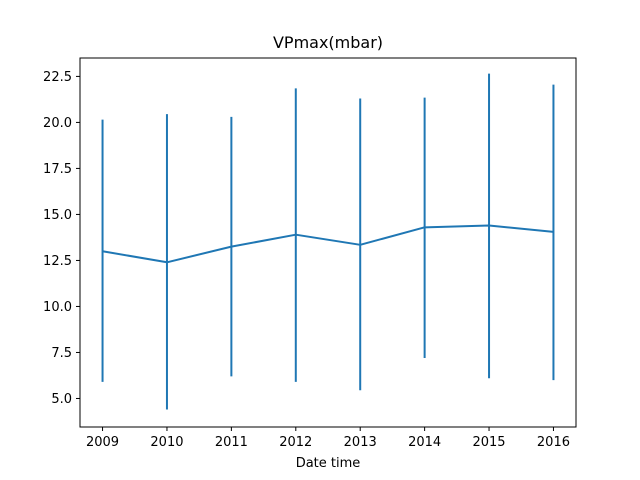 The image size is (640, 480). What do you see at coordinates (57, 307) in the screenshot?
I see `y-tick-label: 10.0` at bounding box center [57, 307].